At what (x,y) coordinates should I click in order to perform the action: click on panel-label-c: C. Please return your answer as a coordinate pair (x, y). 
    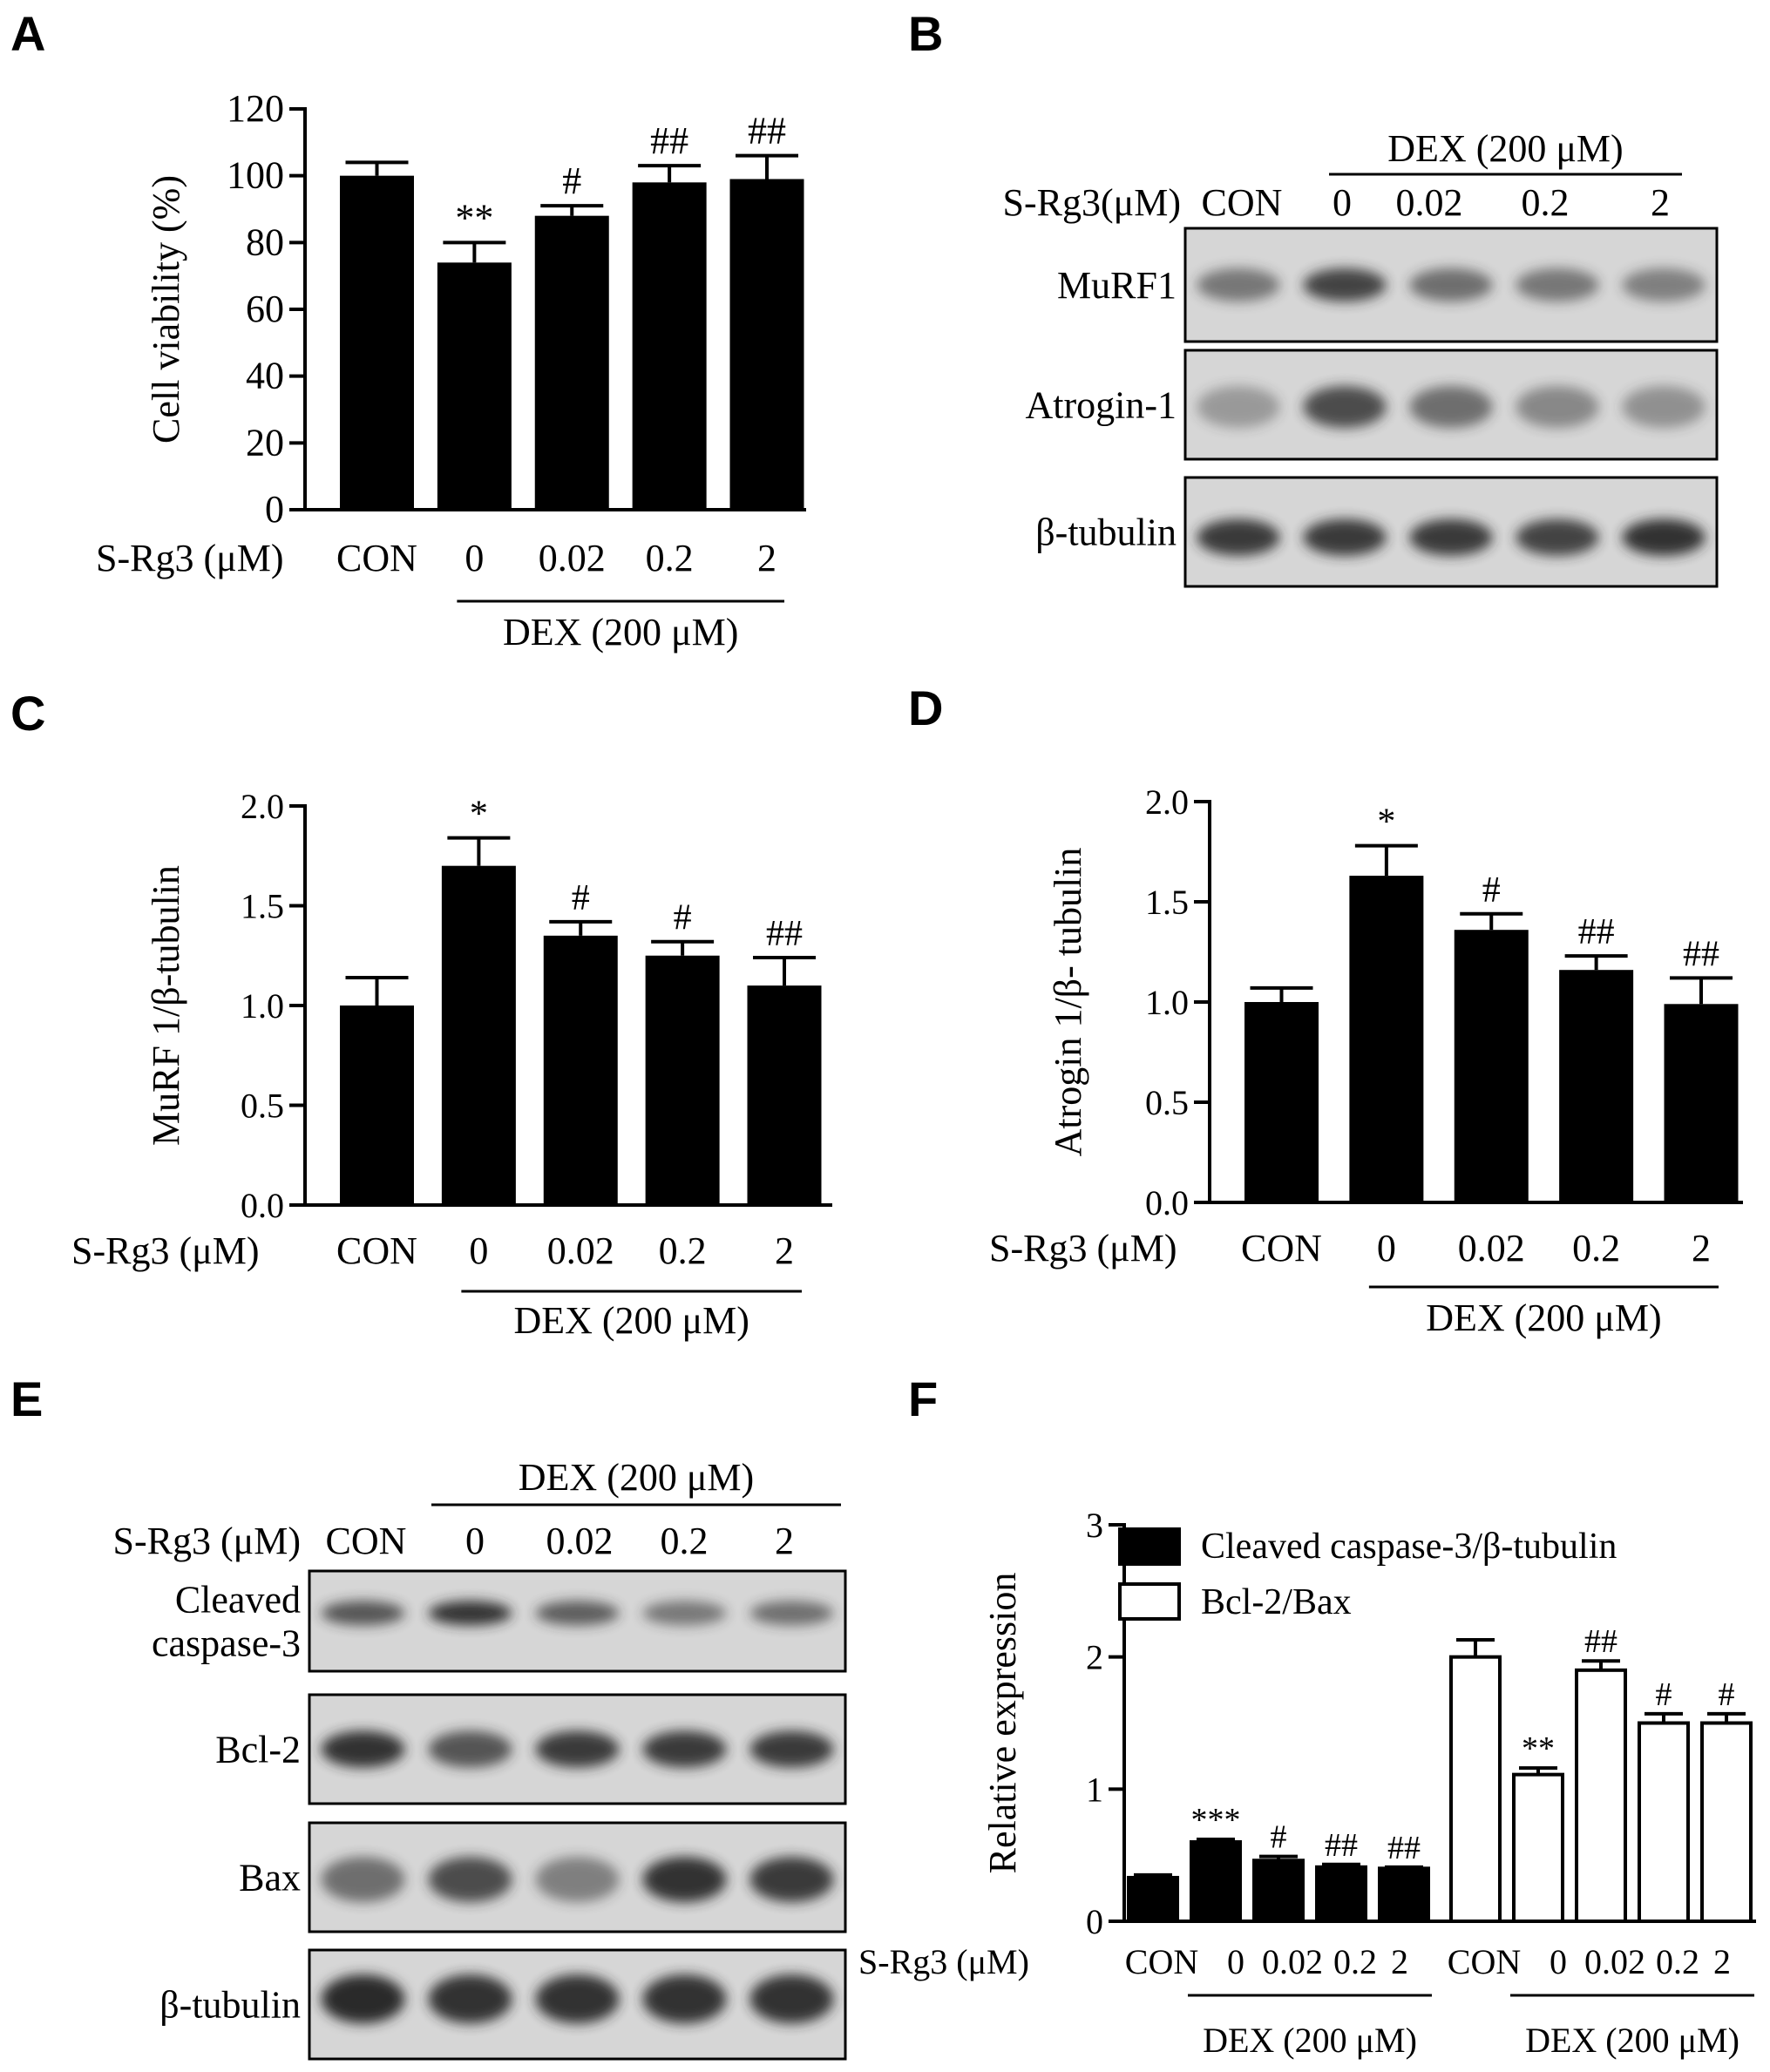
    Looking at the image, I should click on (27, 713).